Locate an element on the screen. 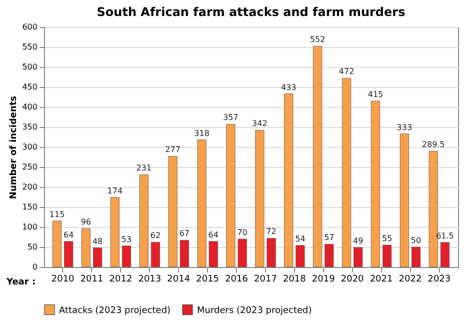 The height and width of the screenshot is (320, 472). data-label: 53 is located at coordinates (126, 239).